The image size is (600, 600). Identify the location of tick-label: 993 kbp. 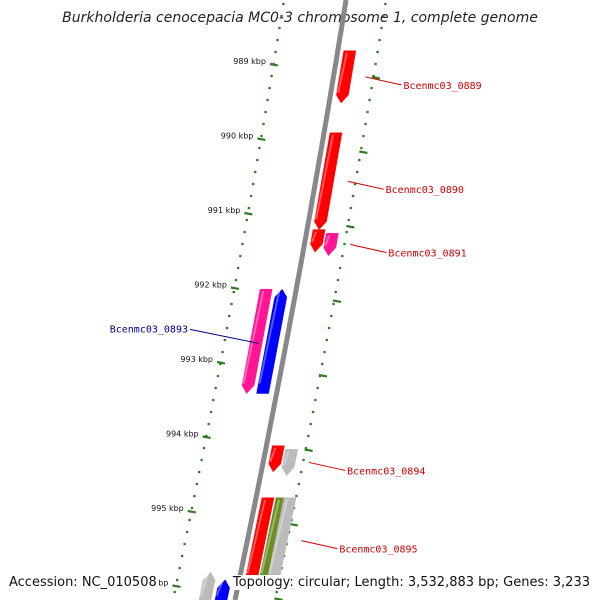
(196, 359).